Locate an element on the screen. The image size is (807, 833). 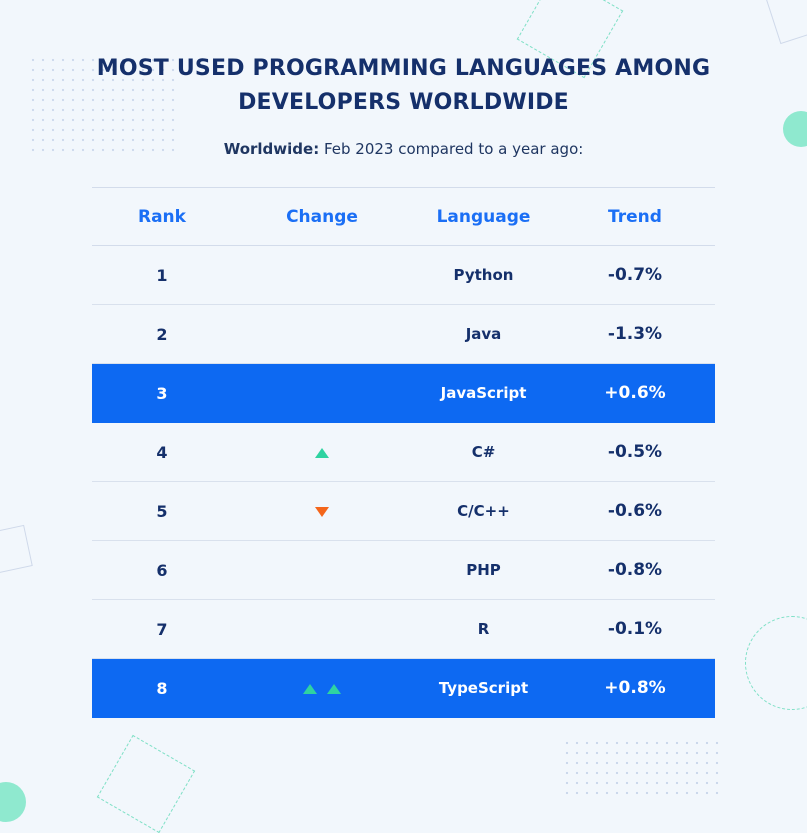
language-cell: PHP is located at coordinates (483, 570).